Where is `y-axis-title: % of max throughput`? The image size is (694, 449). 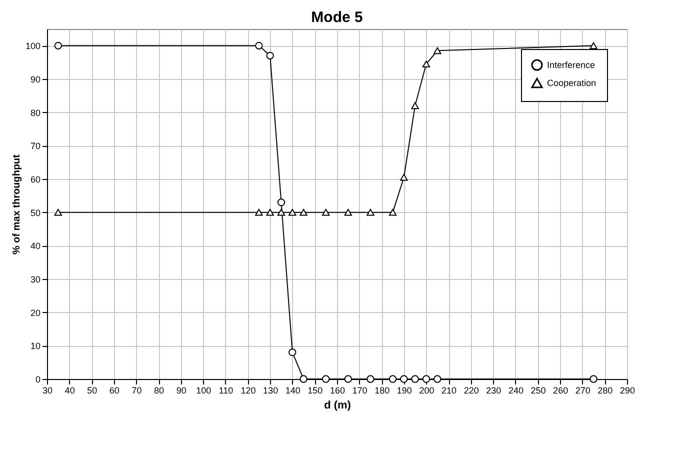
y-axis-title: % of max throughput is located at coordinates (16, 204).